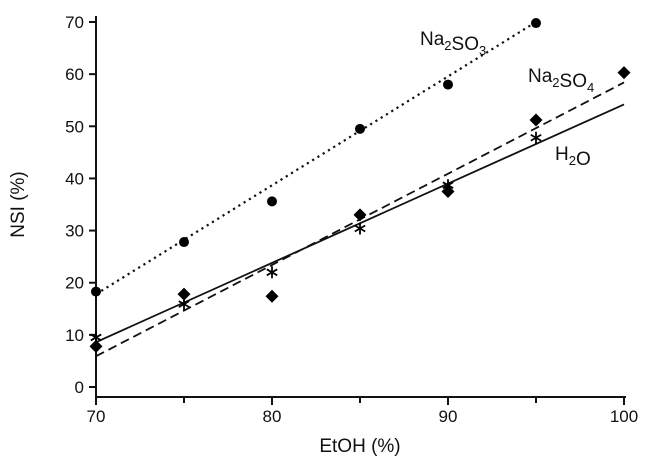 The height and width of the screenshot is (460, 645). What do you see at coordinates (573, 157) in the screenshot?
I see `series-label-3: H2O` at bounding box center [573, 157].